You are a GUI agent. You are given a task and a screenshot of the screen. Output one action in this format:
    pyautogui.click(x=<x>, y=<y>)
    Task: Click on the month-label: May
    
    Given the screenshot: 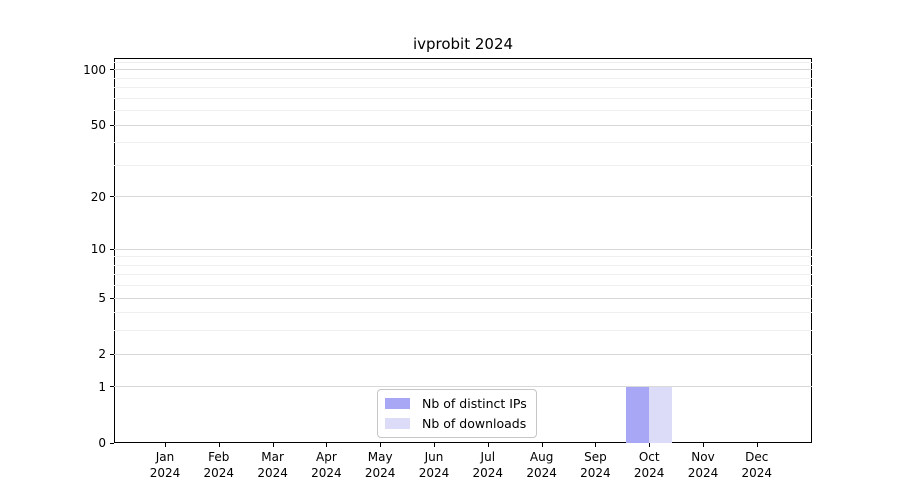 What is the action you would take?
    pyautogui.click(x=380, y=457)
    